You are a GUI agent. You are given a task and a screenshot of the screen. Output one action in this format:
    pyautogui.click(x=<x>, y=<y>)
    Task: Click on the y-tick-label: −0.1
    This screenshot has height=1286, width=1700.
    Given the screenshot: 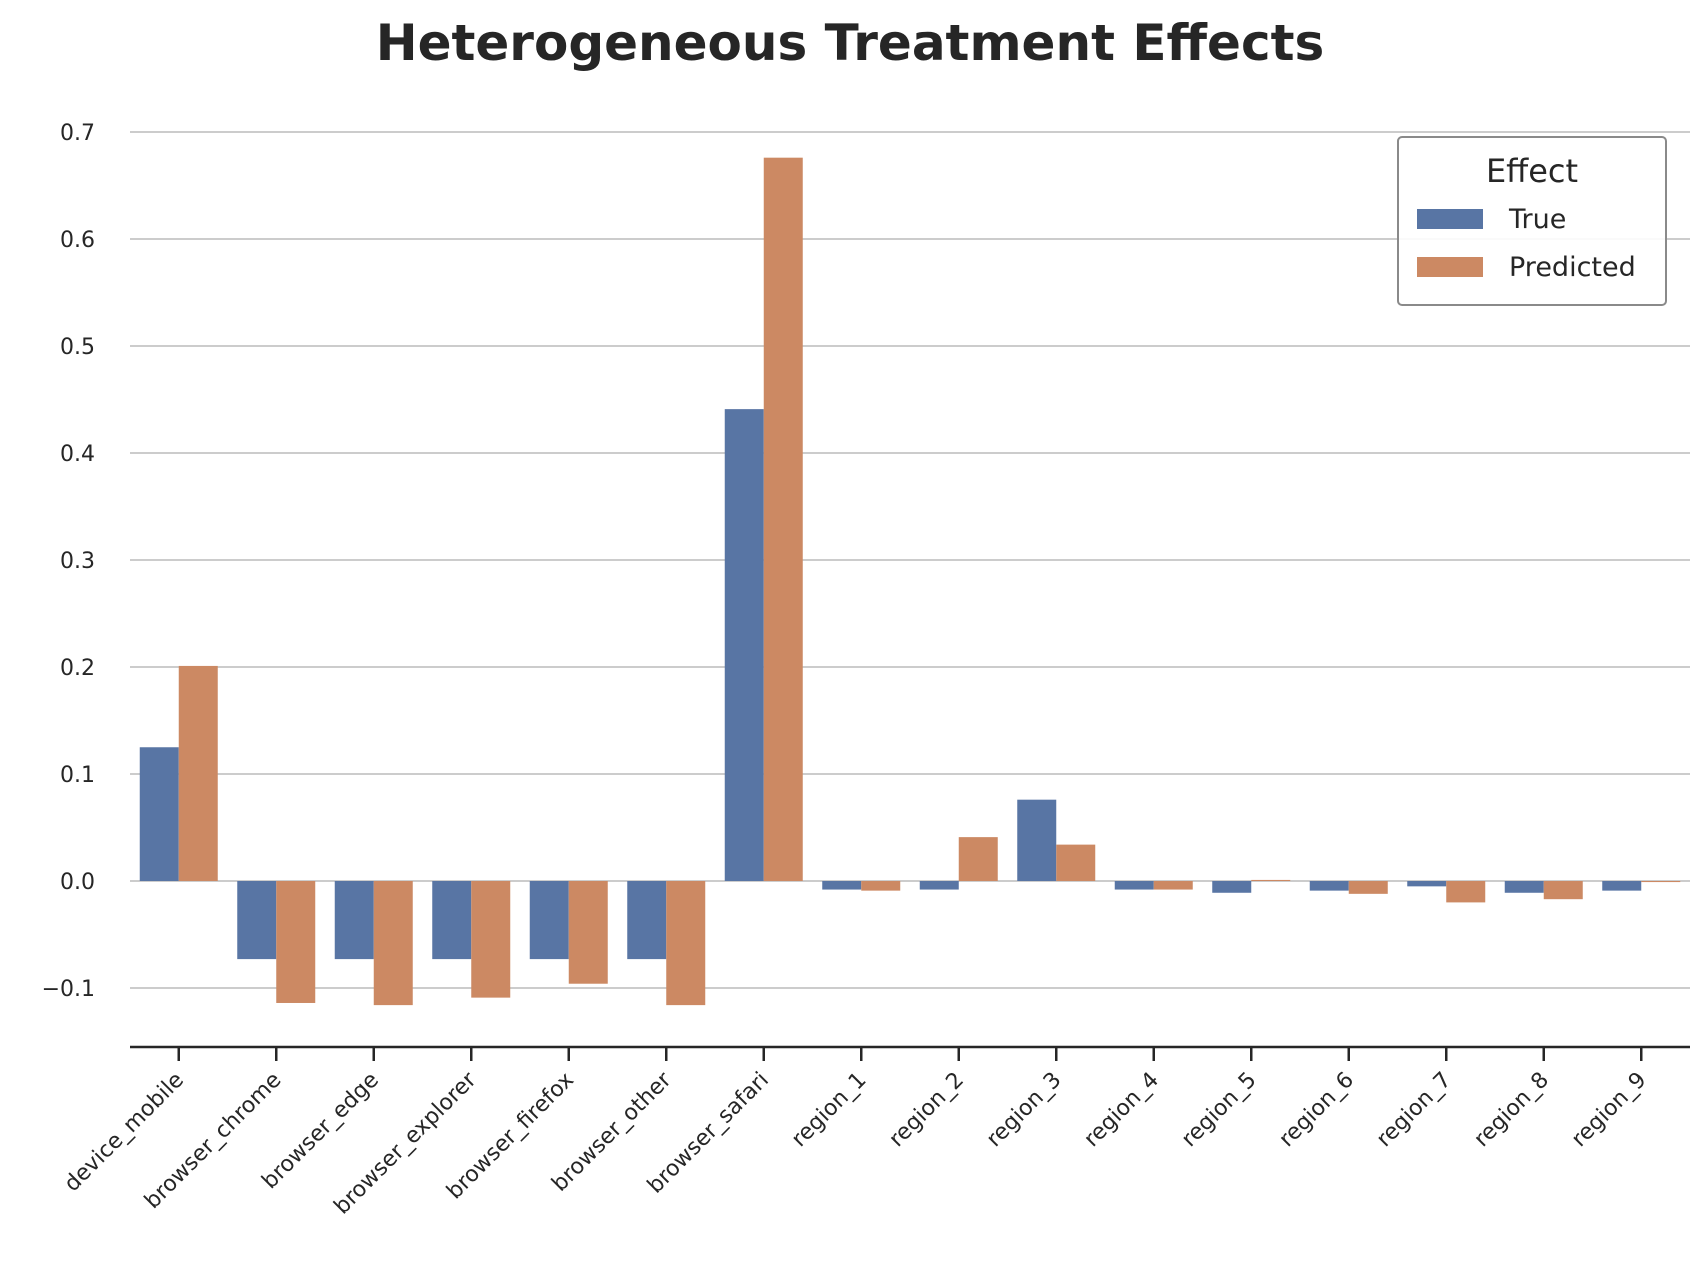 What is the action you would take?
    pyautogui.click(x=68, y=989)
    